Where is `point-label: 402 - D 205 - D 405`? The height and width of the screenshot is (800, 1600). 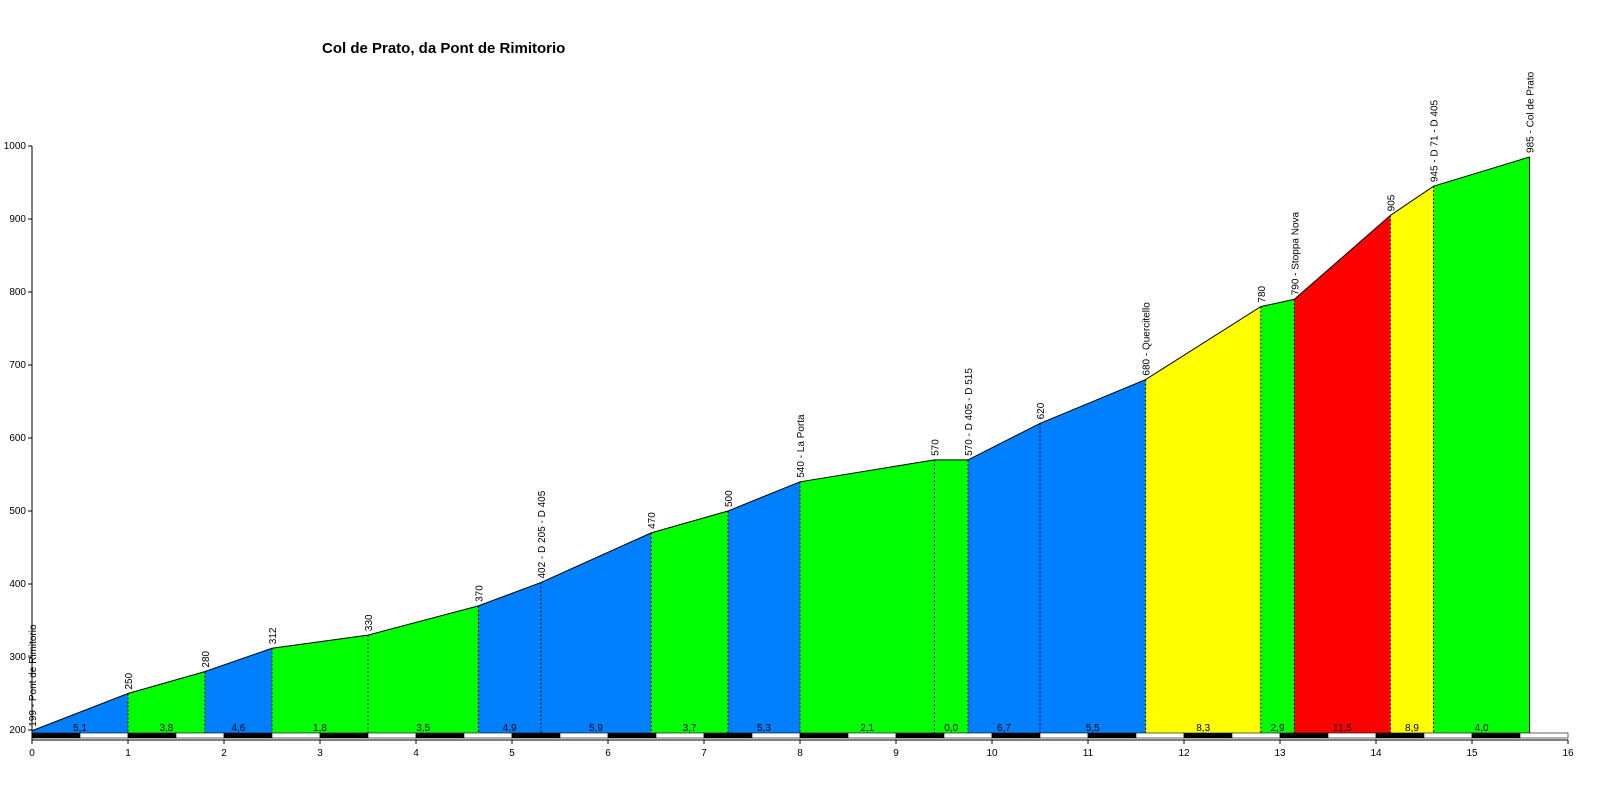
point-label: 402 - D 205 - D 405 is located at coordinates (542, 534).